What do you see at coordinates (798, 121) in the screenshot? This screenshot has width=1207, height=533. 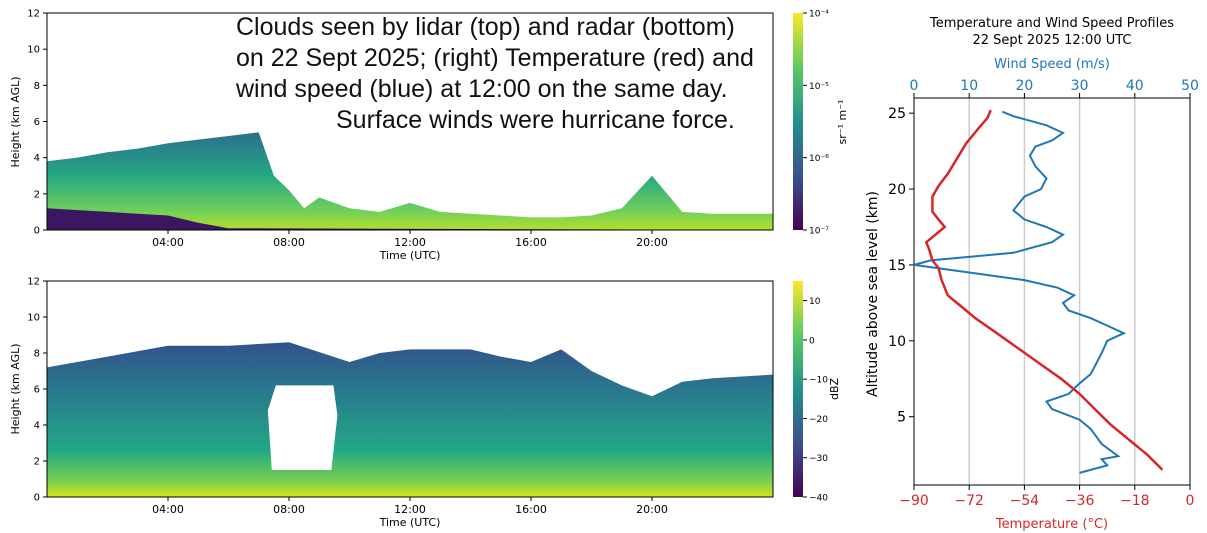 I see `lidar-colorbar` at bounding box center [798, 121].